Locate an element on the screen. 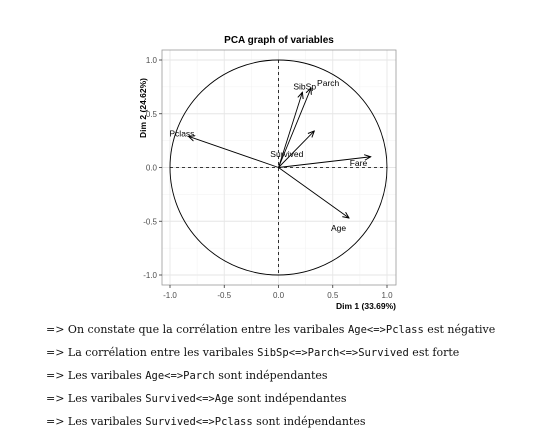 The height and width of the screenshot is (439, 546). y-tick-label: 0.5 is located at coordinates (152, 114).